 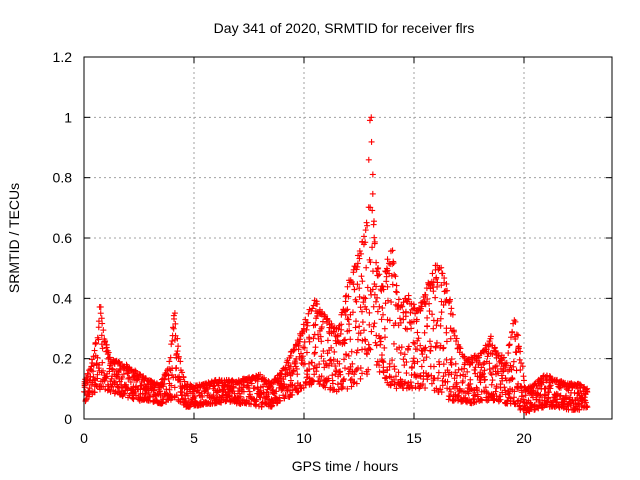 I want to click on y-tick-label: 1.2, so click(x=63, y=57).